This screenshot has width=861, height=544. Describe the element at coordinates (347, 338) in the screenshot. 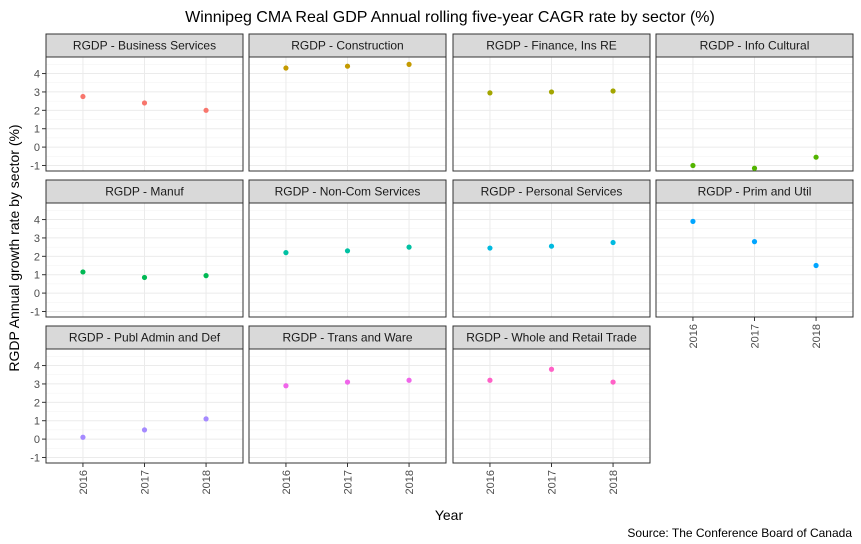

I see `facet-strip-label: RGDP - Trans and Ware` at that location.